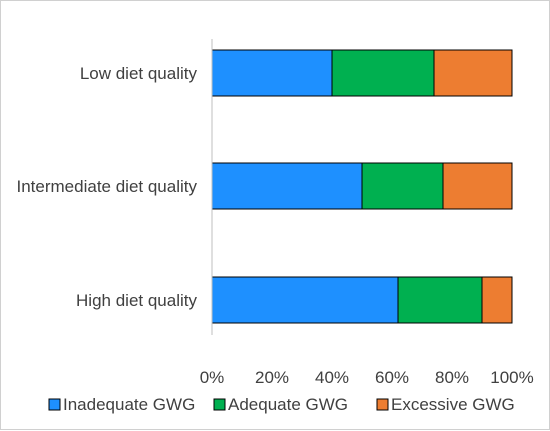 This screenshot has width=550, height=431. What do you see at coordinates (367, 377) in the screenshot?
I see `tick-labels: 0% 20% 40% 60% 80% 100%` at bounding box center [367, 377].